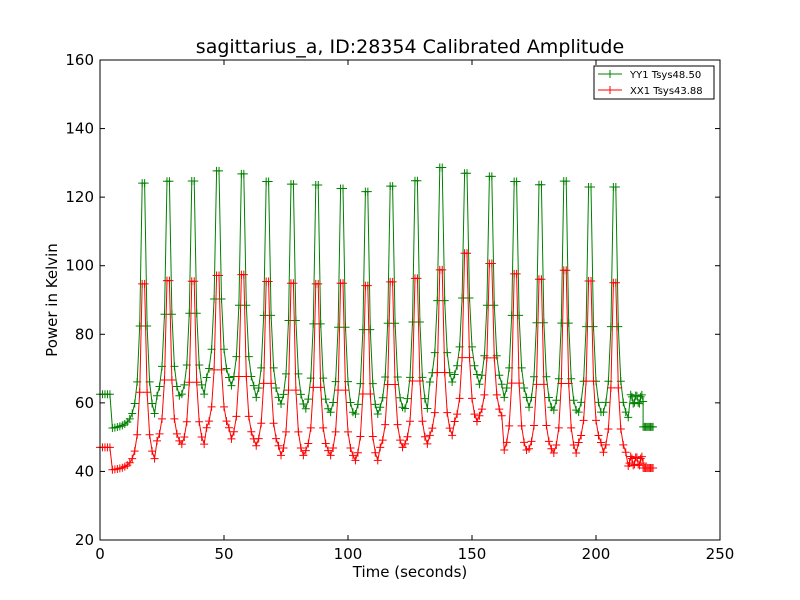  Describe the element at coordinates (79, 129) in the screenshot. I see `y-tick-label: 140` at that location.